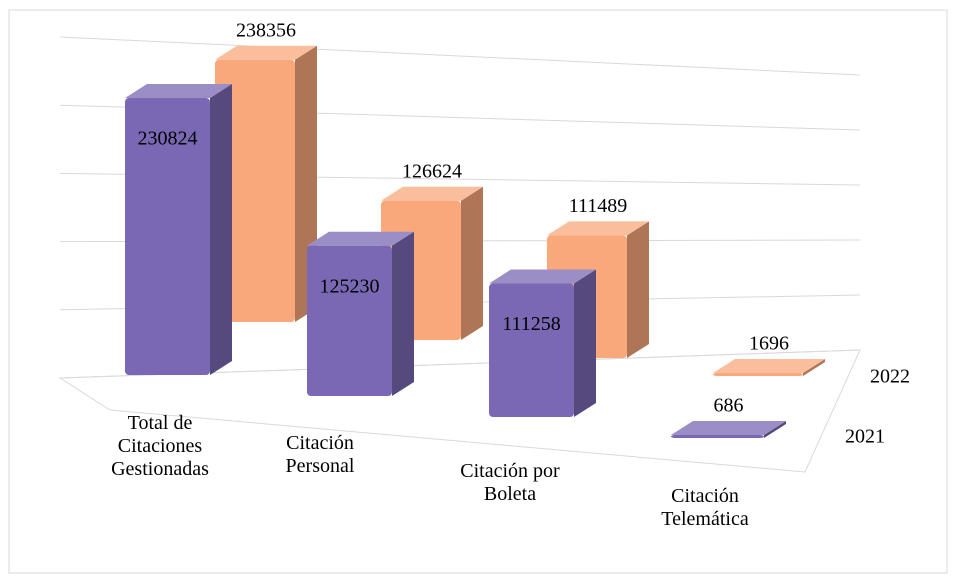 This screenshot has height=584, width=957. What do you see at coordinates (350, 286) in the screenshot?
I see `value-label: 125230` at bounding box center [350, 286].